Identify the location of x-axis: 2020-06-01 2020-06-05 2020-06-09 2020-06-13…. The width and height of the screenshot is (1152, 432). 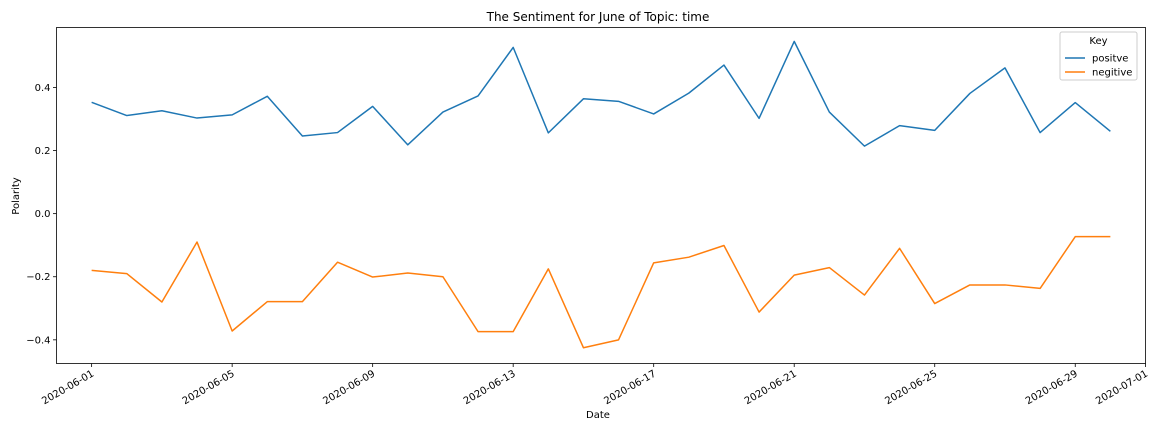
(595, 385).